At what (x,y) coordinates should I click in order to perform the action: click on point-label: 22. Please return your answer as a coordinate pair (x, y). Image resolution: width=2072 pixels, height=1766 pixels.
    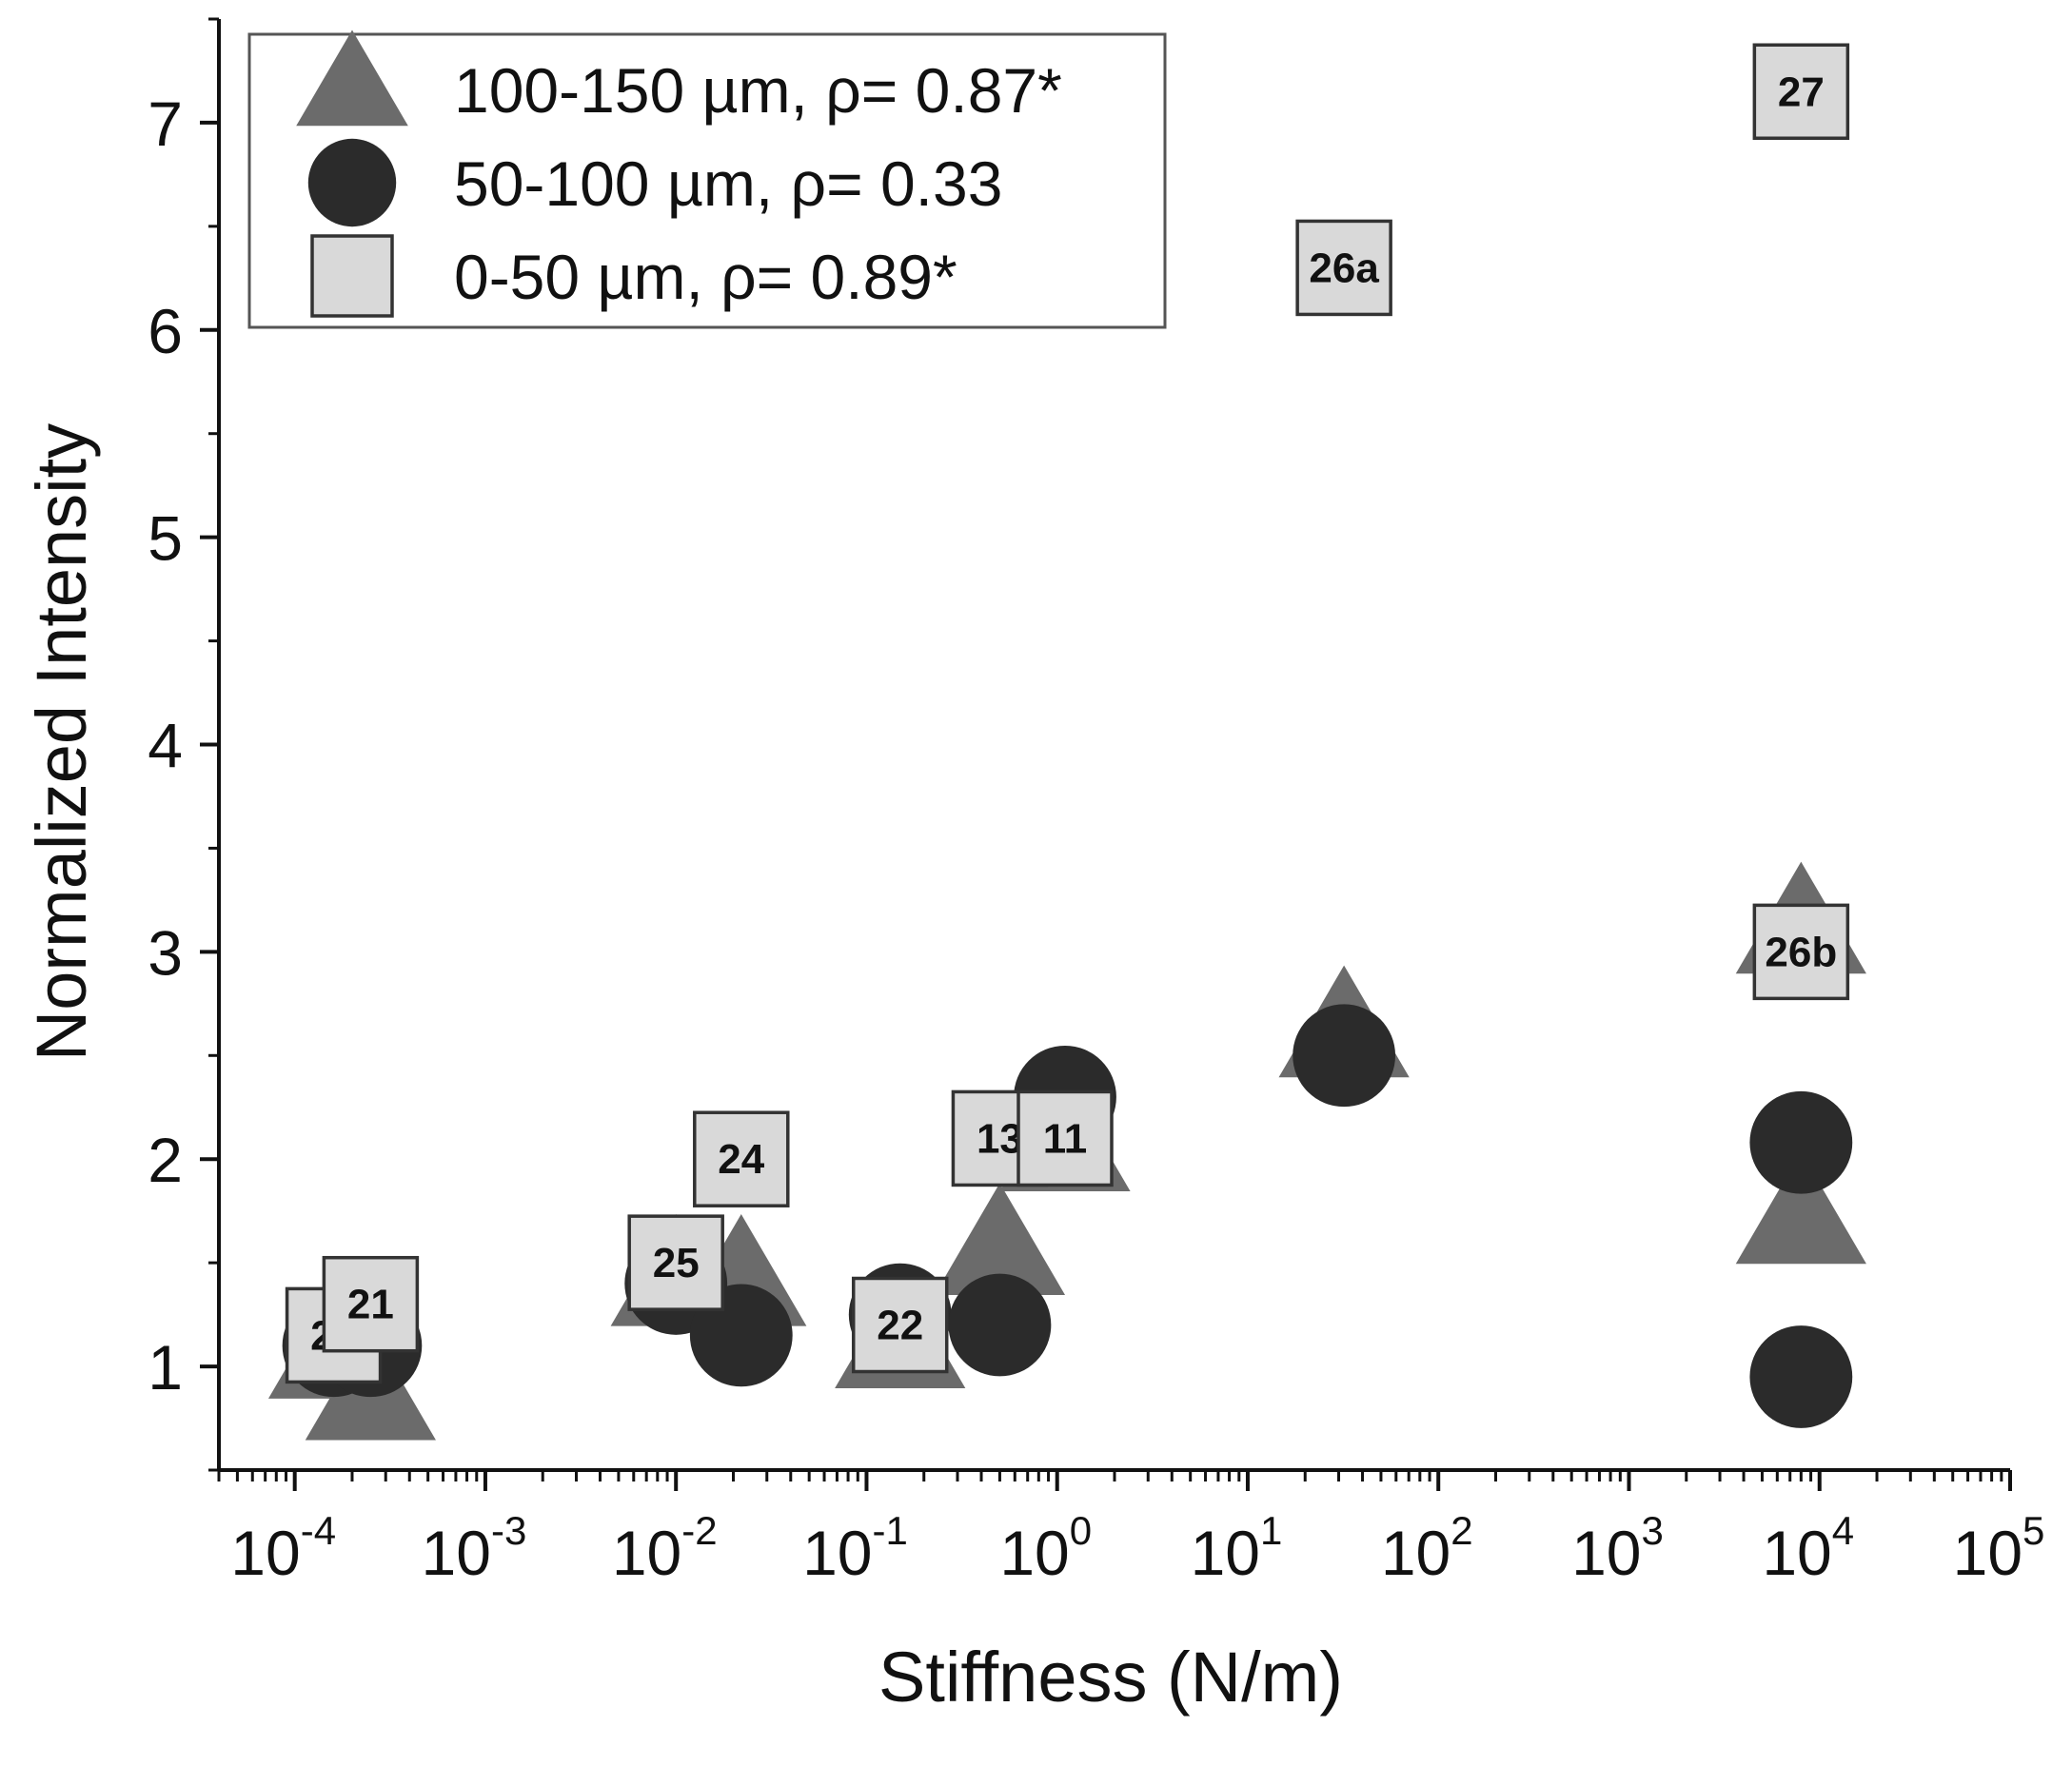
    Looking at the image, I should click on (900, 1326).